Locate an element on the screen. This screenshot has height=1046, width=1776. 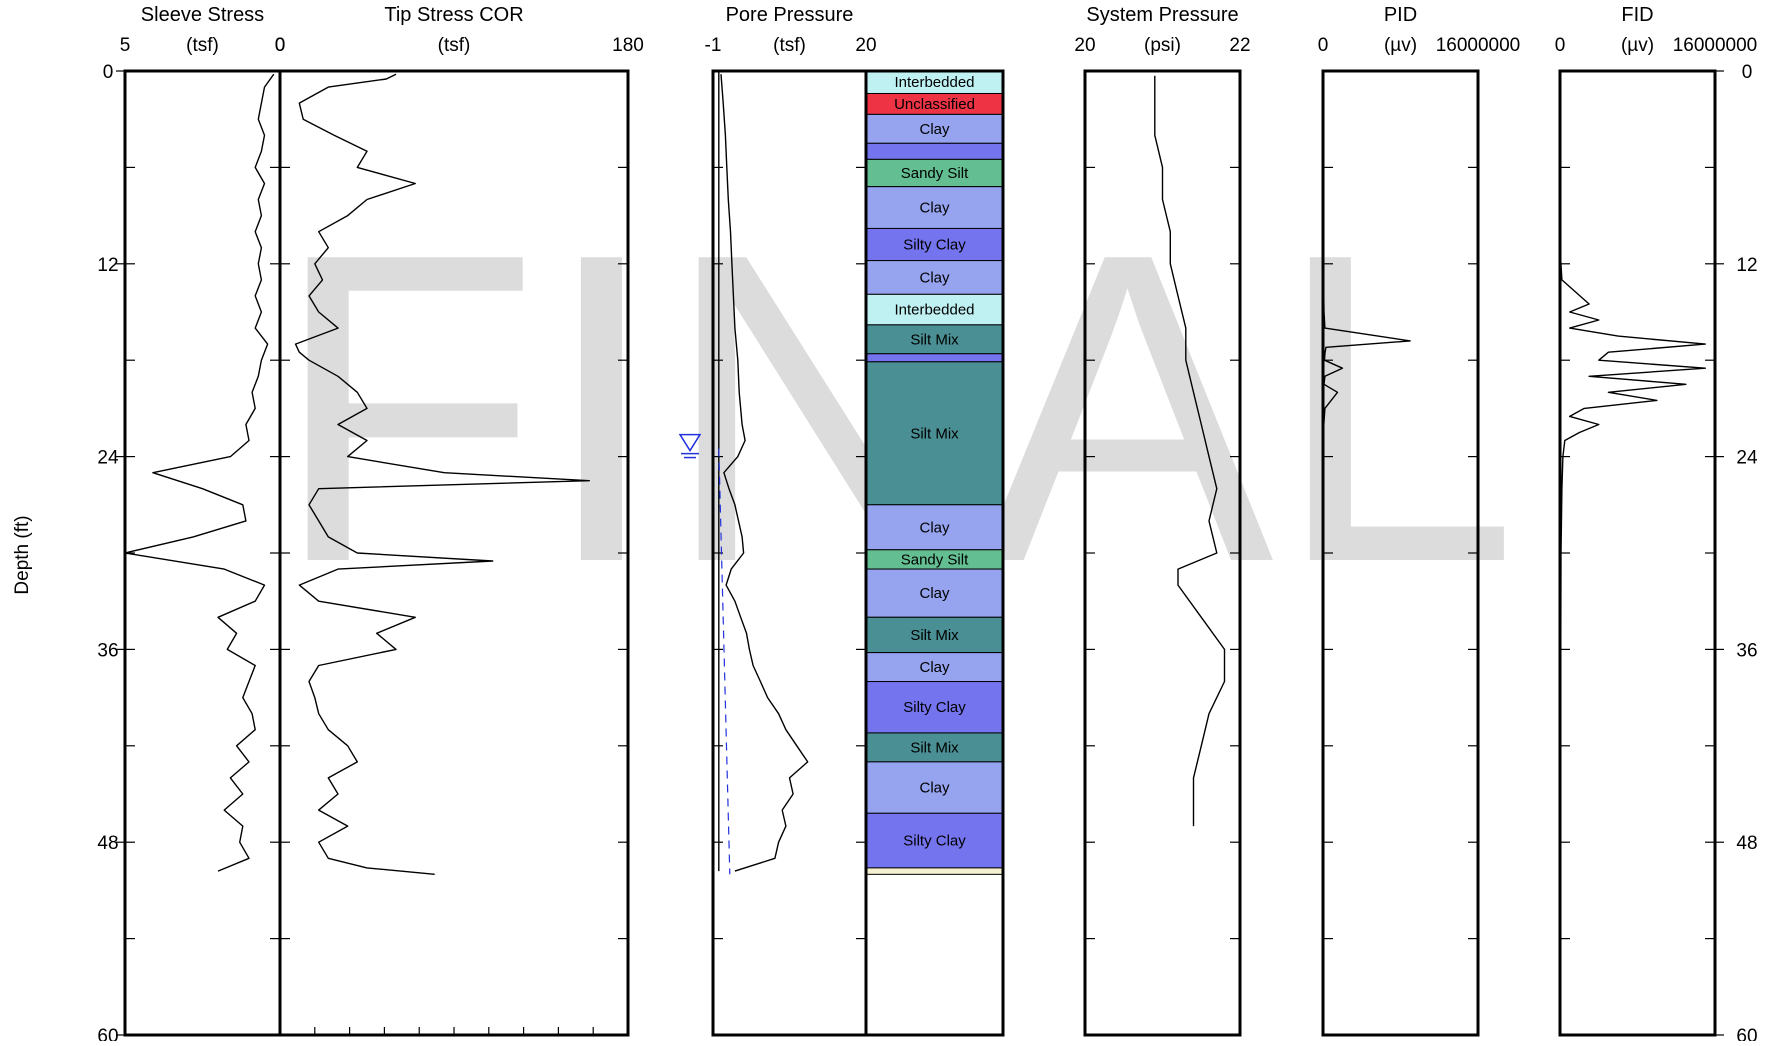
sleeve-axis-min: 5 is located at coordinates (125, 45).